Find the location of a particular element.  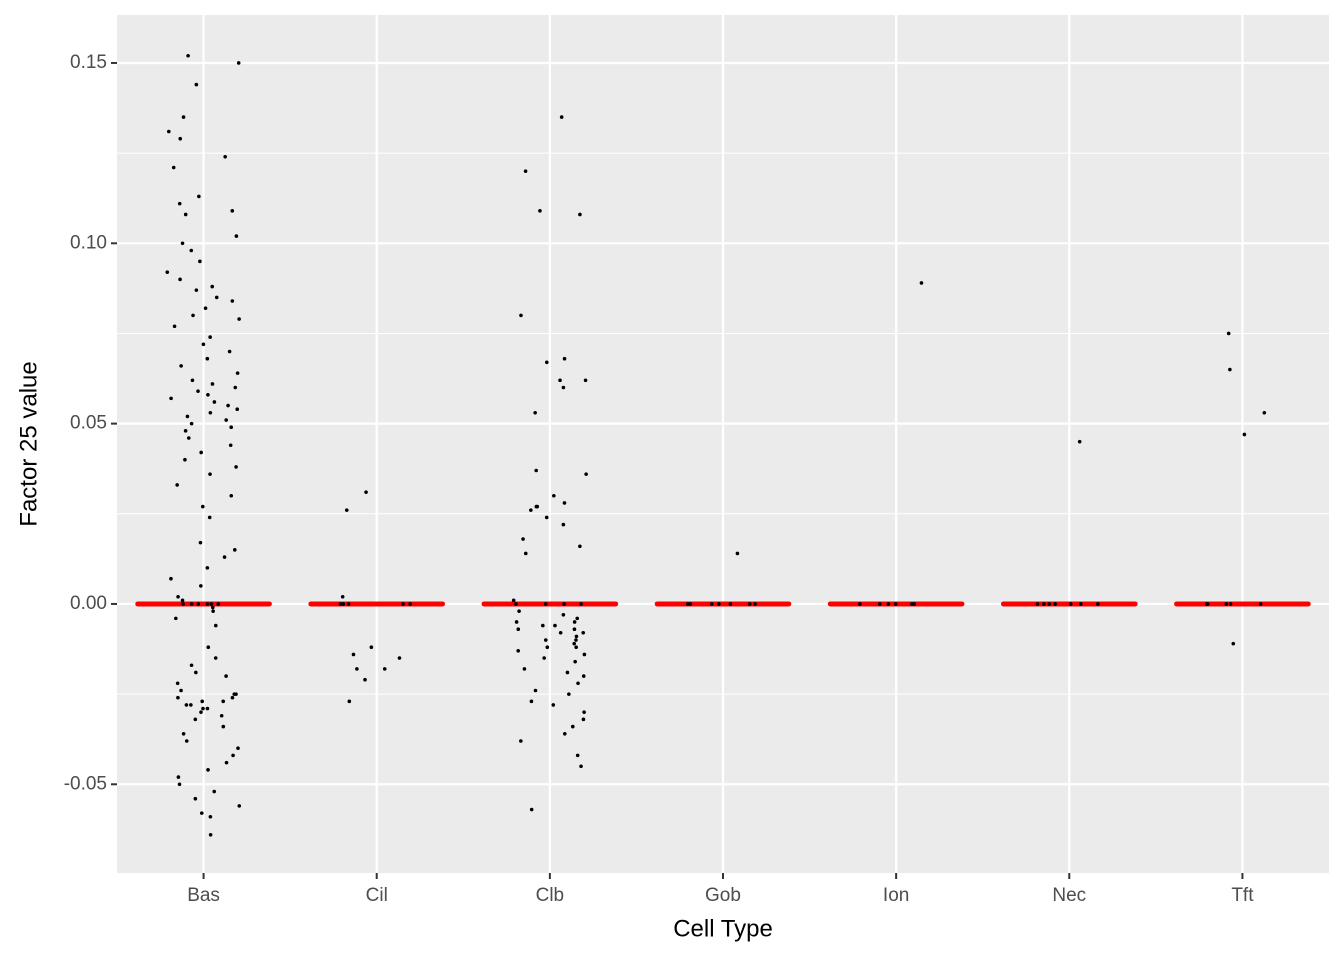

y-axis-title: Factor 25 value is located at coordinates (28, 443).